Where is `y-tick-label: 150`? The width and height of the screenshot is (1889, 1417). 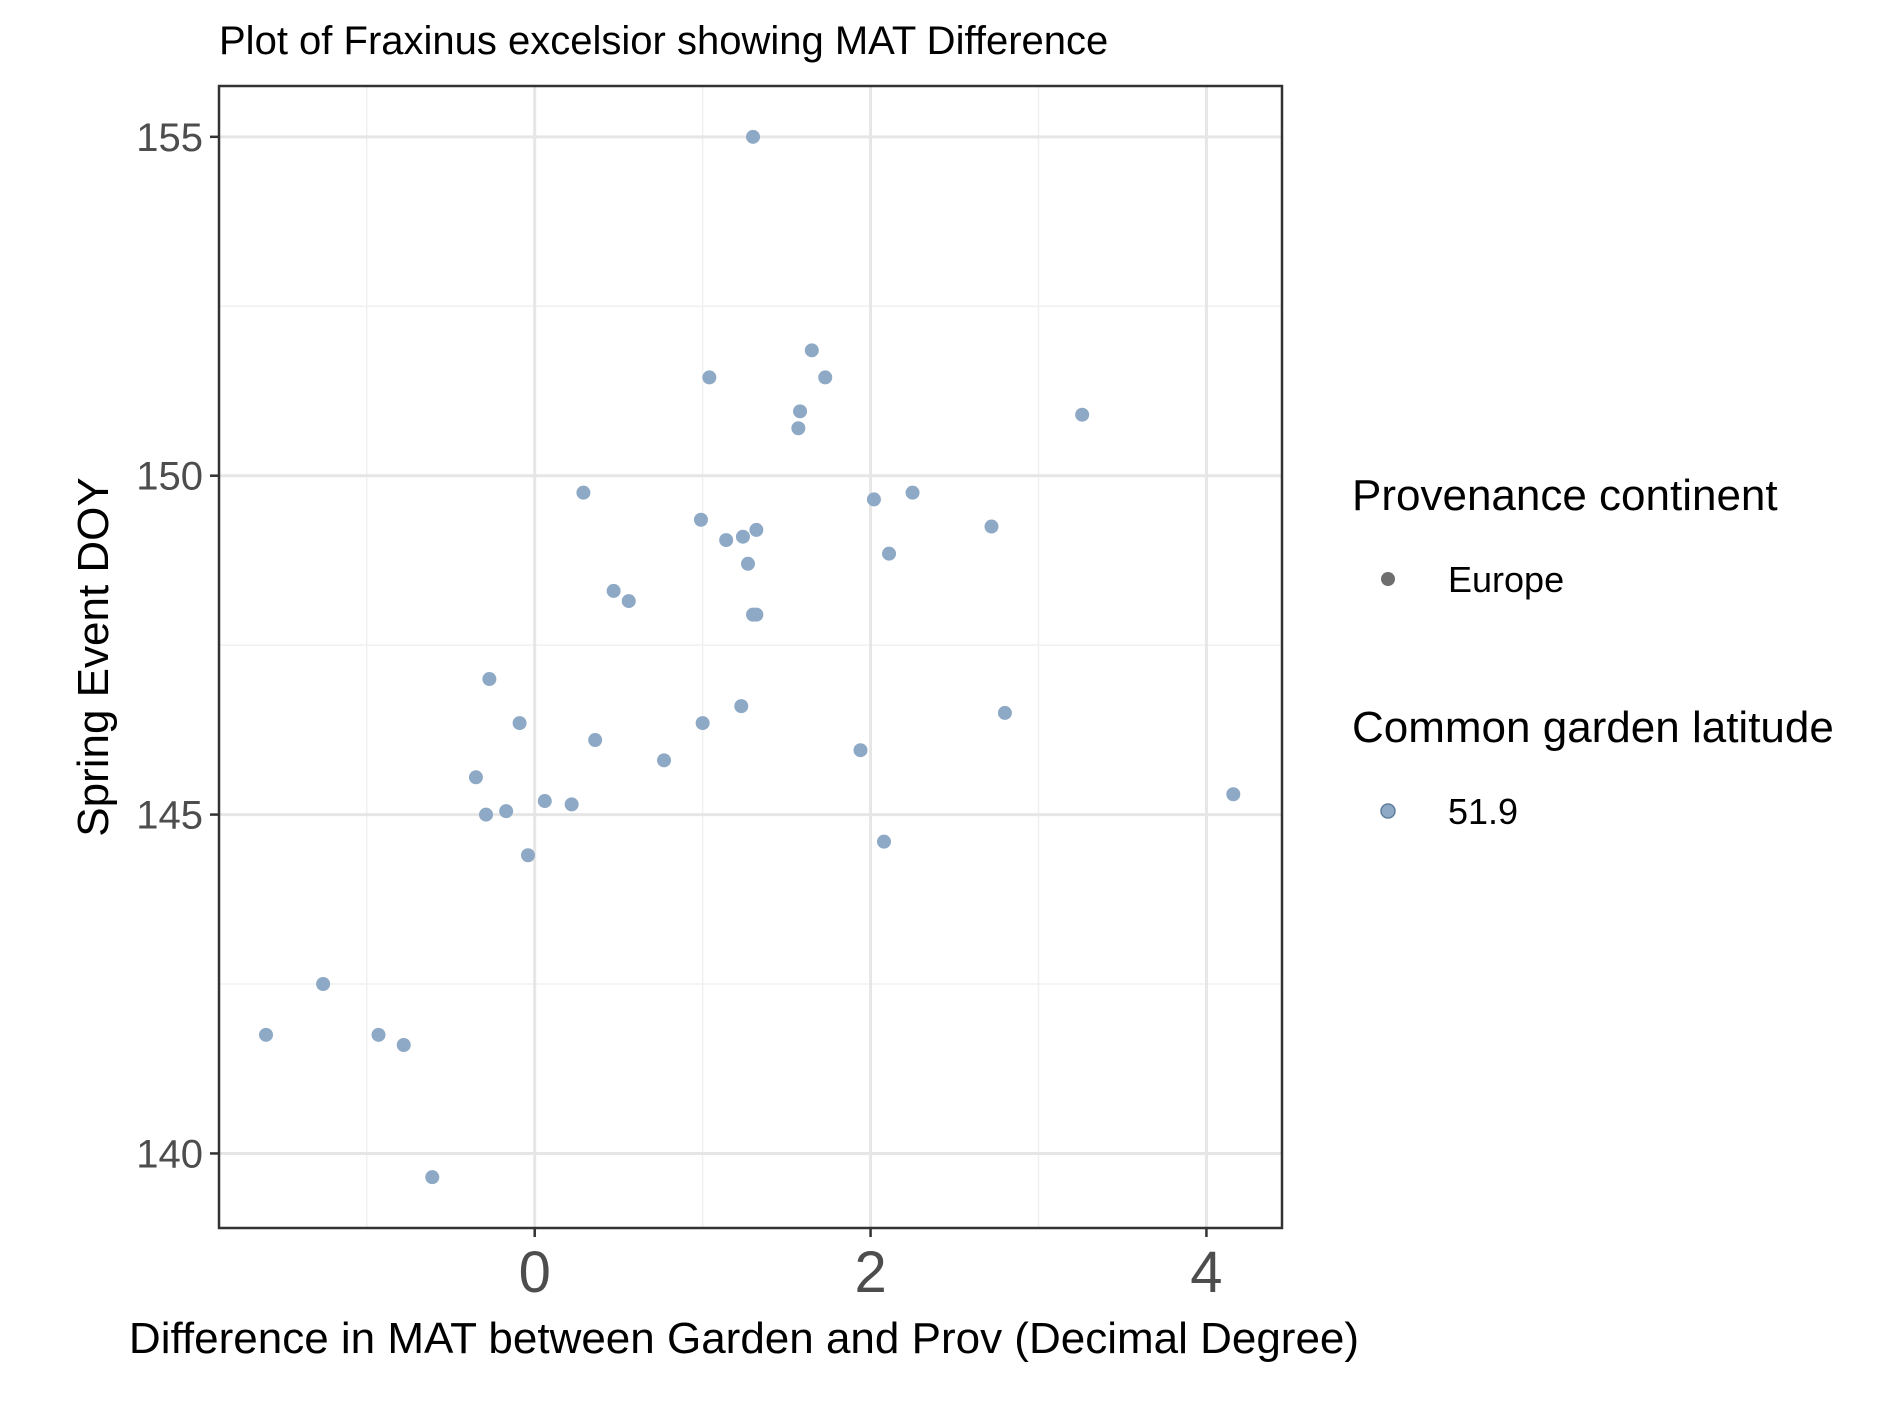
y-tick-label: 150 is located at coordinates (169, 477).